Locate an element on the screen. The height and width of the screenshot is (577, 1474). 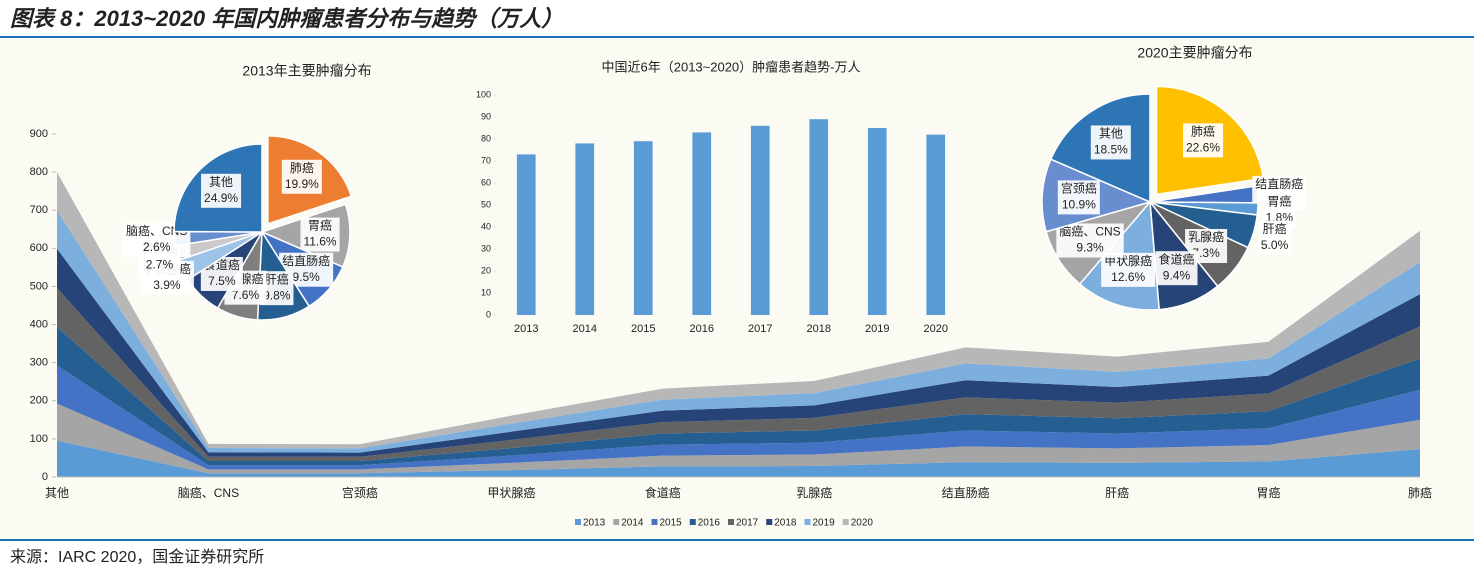
slice-value: 9.3% is located at coordinates (1090, 248).